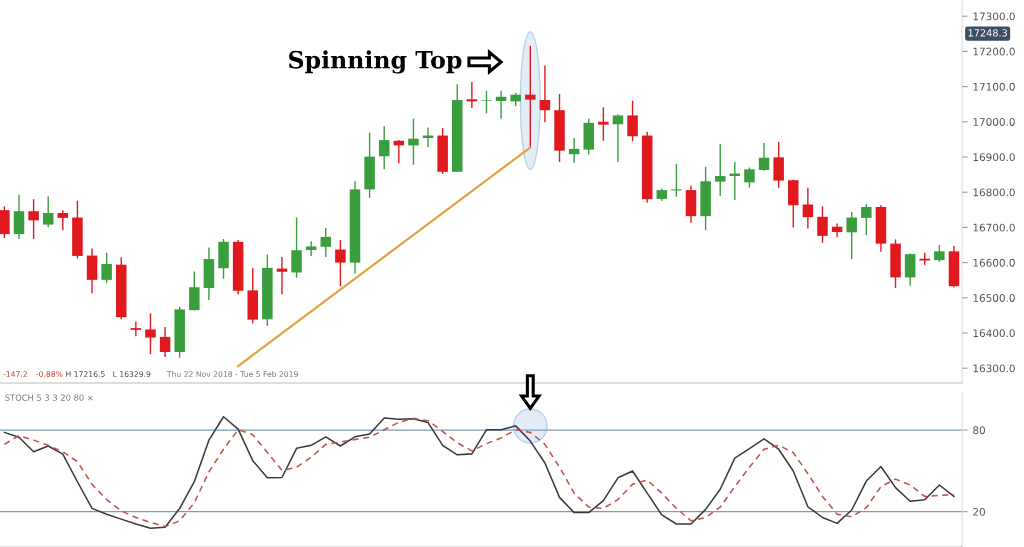 The image size is (1024, 547). What do you see at coordinates (994, 86) in the screenshot?
I see `y-tick-label: 17100.0` at bounding box center [994, 86].